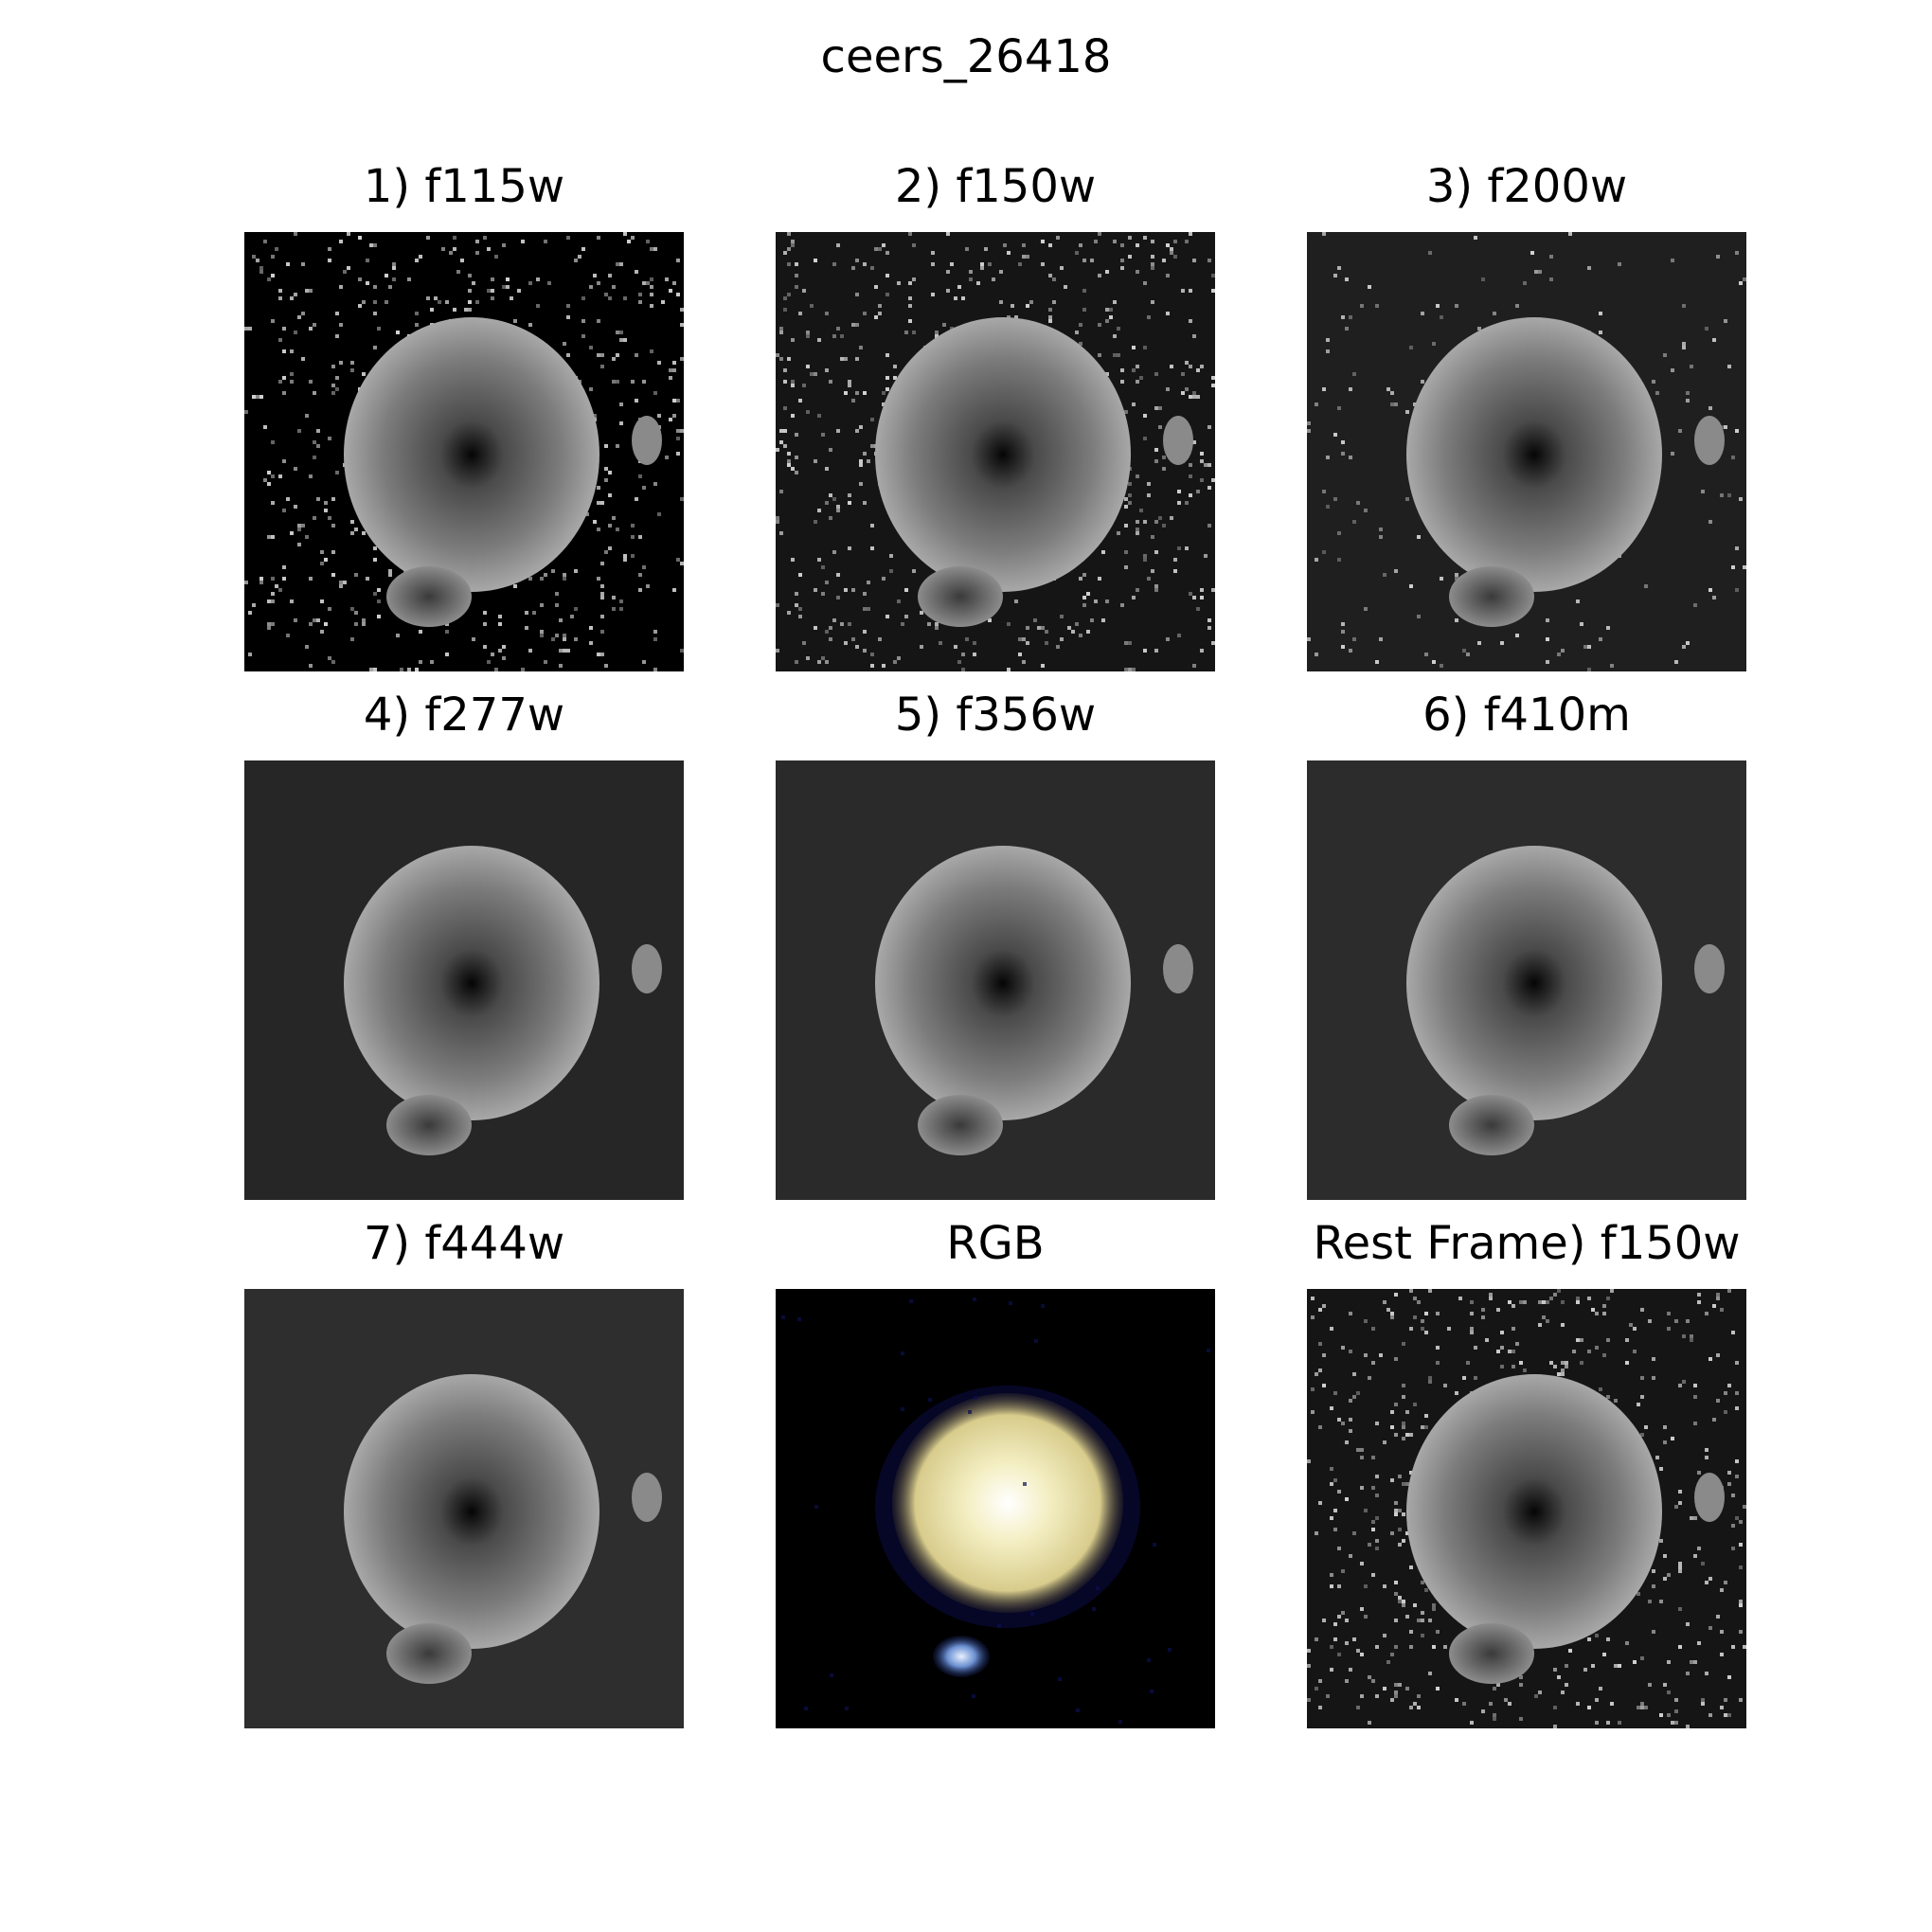 The height and width of the screenshot is (1932, 1932). I want to click on panel-title: 1) f115w, so click(464, 186).